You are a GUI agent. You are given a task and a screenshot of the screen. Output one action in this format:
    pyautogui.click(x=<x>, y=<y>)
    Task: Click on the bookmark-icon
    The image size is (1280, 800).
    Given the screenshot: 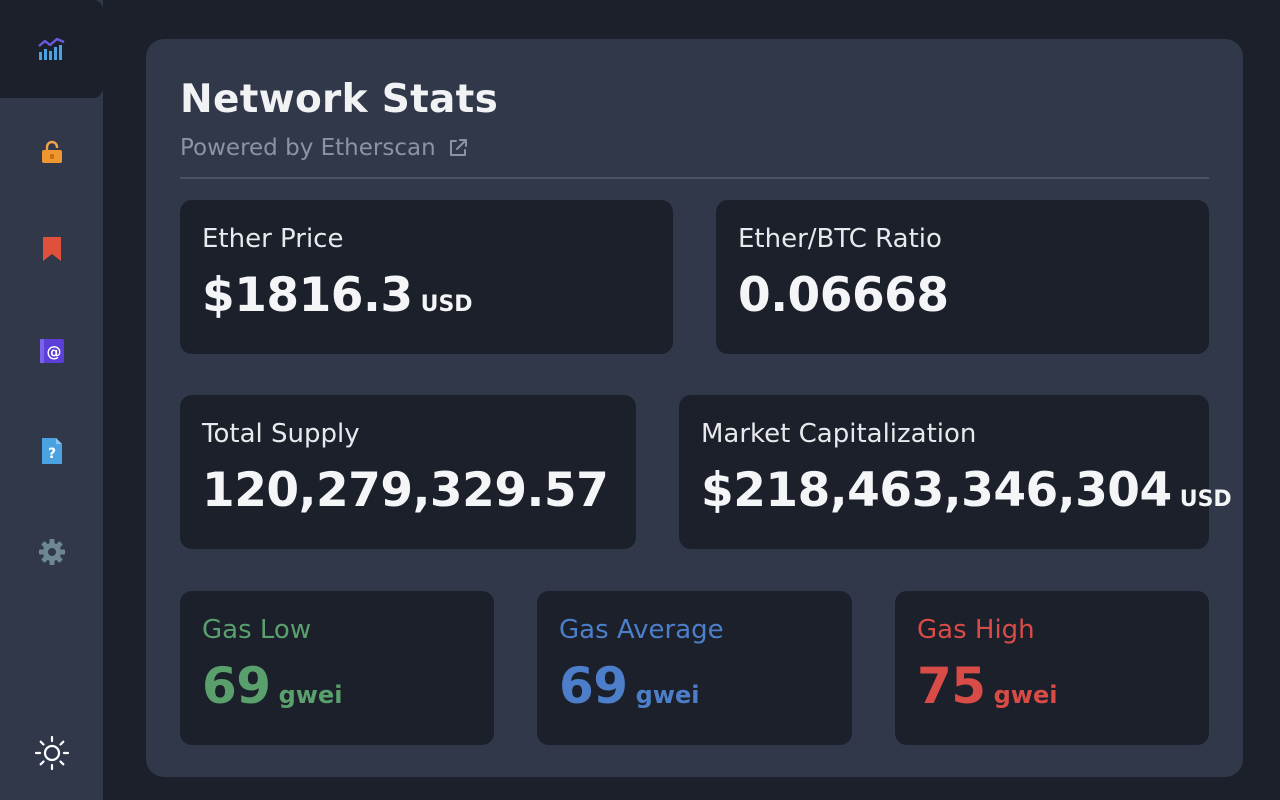 What is the action you would take?
    pyautogui.click(x=51, y=249)
    